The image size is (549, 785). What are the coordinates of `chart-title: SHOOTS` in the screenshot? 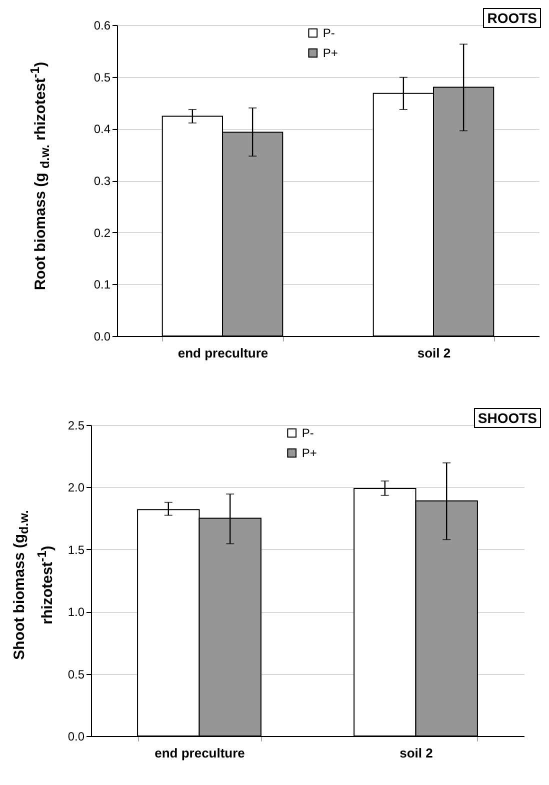 It's located at (507, 418).